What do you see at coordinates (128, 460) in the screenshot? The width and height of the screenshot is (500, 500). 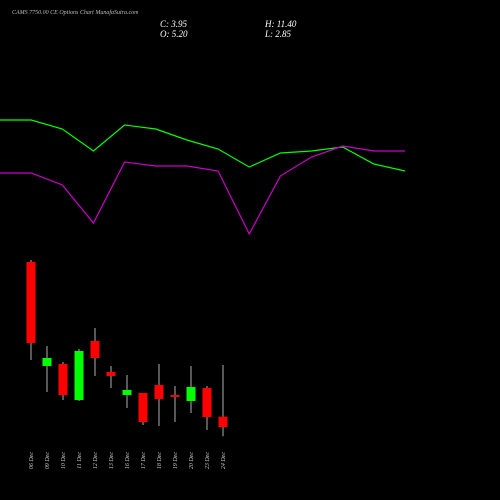 I see `x-tick-label: 16 Dec` at bounding box center [128, 460].